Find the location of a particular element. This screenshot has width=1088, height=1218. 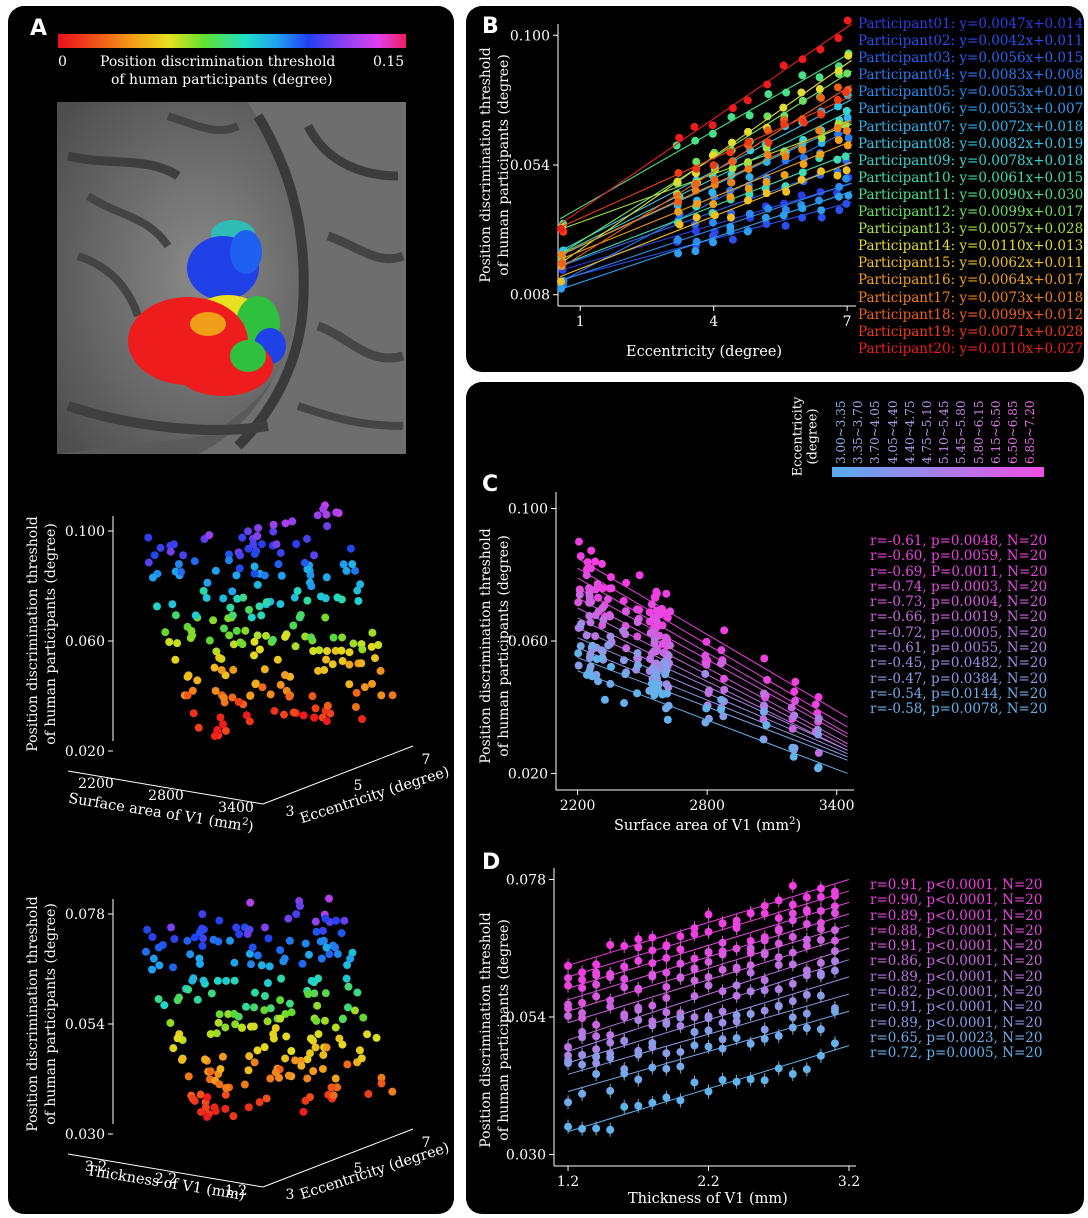

b-legend-entry: Participant16: y=0.0064x+0.017 is located at coordinates (970, 280).